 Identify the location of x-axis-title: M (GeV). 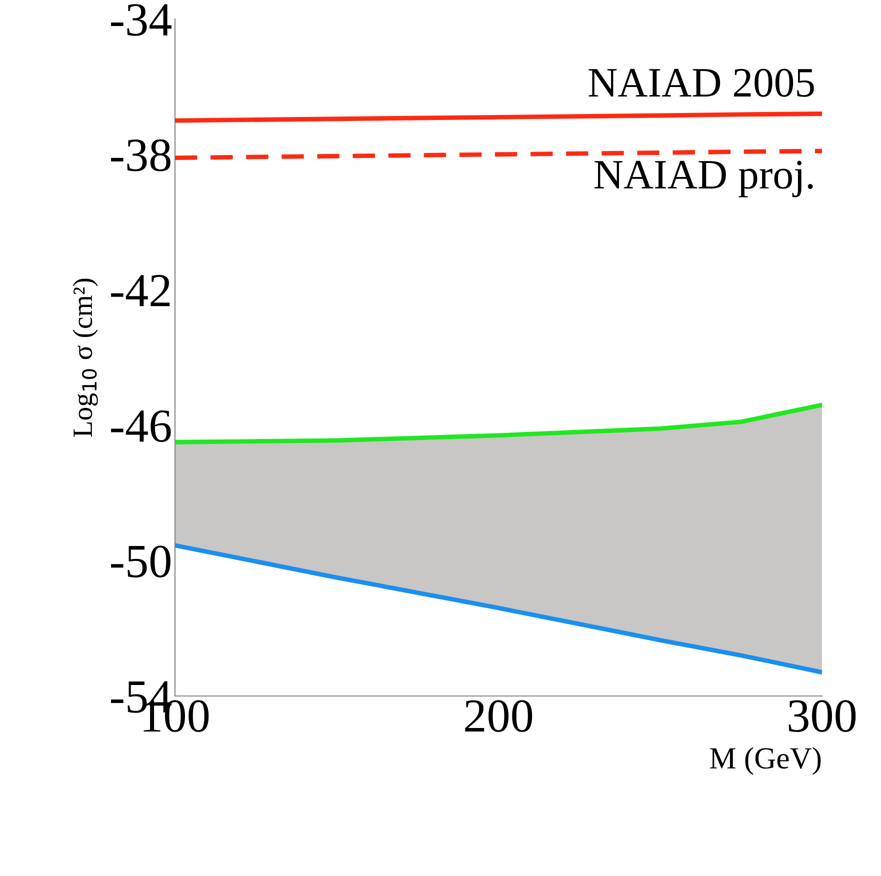
(765, 761).